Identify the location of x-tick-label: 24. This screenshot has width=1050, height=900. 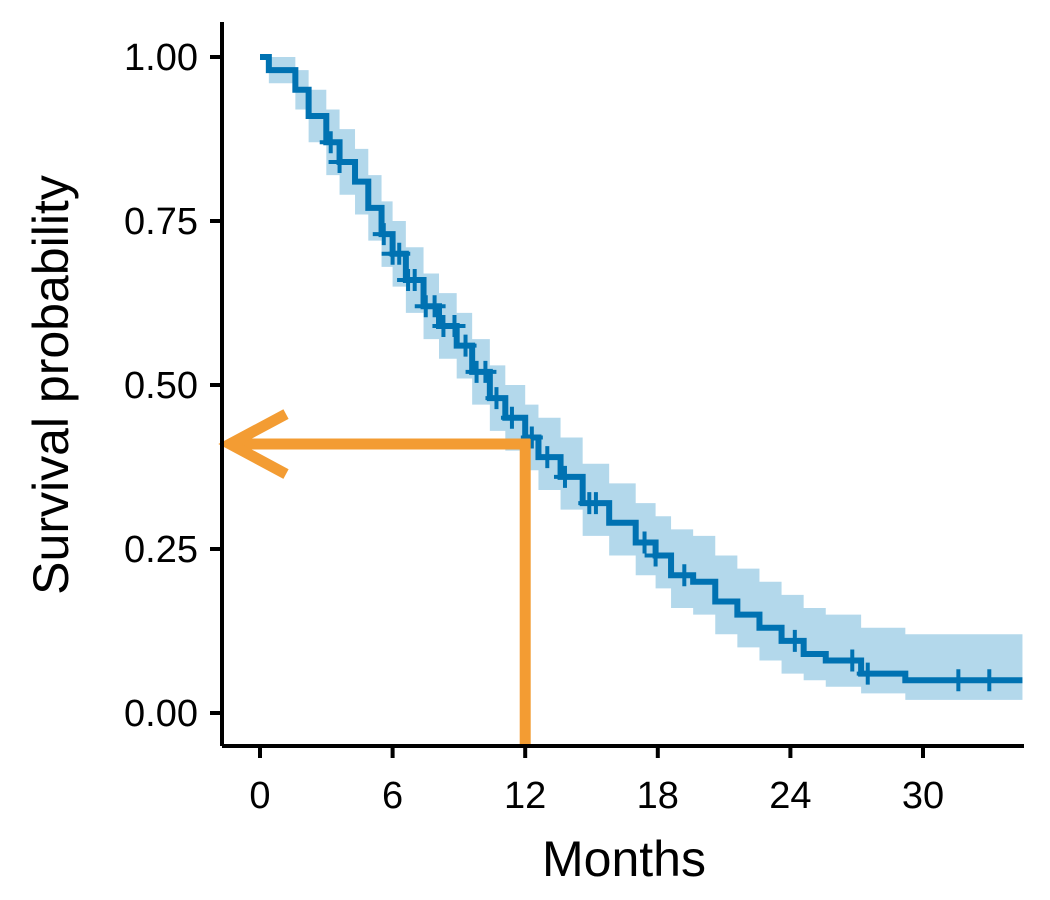
(790, 796).